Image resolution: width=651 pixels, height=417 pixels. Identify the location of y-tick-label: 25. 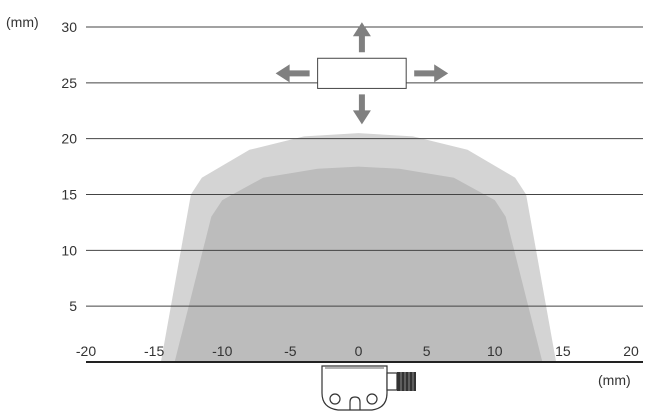
(69, 83).